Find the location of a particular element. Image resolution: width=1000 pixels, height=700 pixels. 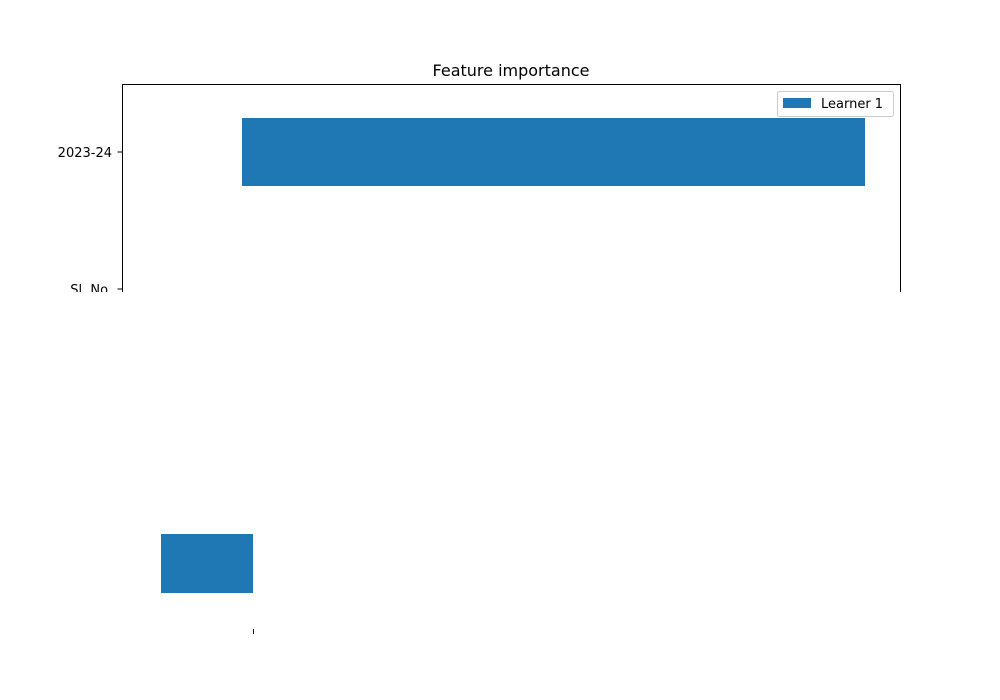

y-tick-label: 2023-24 is located at coordinates (85, 153).